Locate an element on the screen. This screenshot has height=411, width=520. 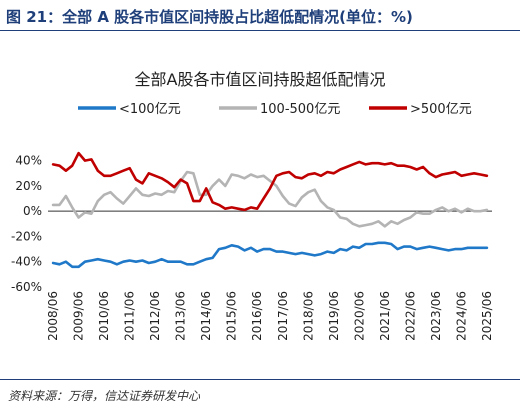
x-tick-label: 2018/06 is located at coordinates (308, 316).